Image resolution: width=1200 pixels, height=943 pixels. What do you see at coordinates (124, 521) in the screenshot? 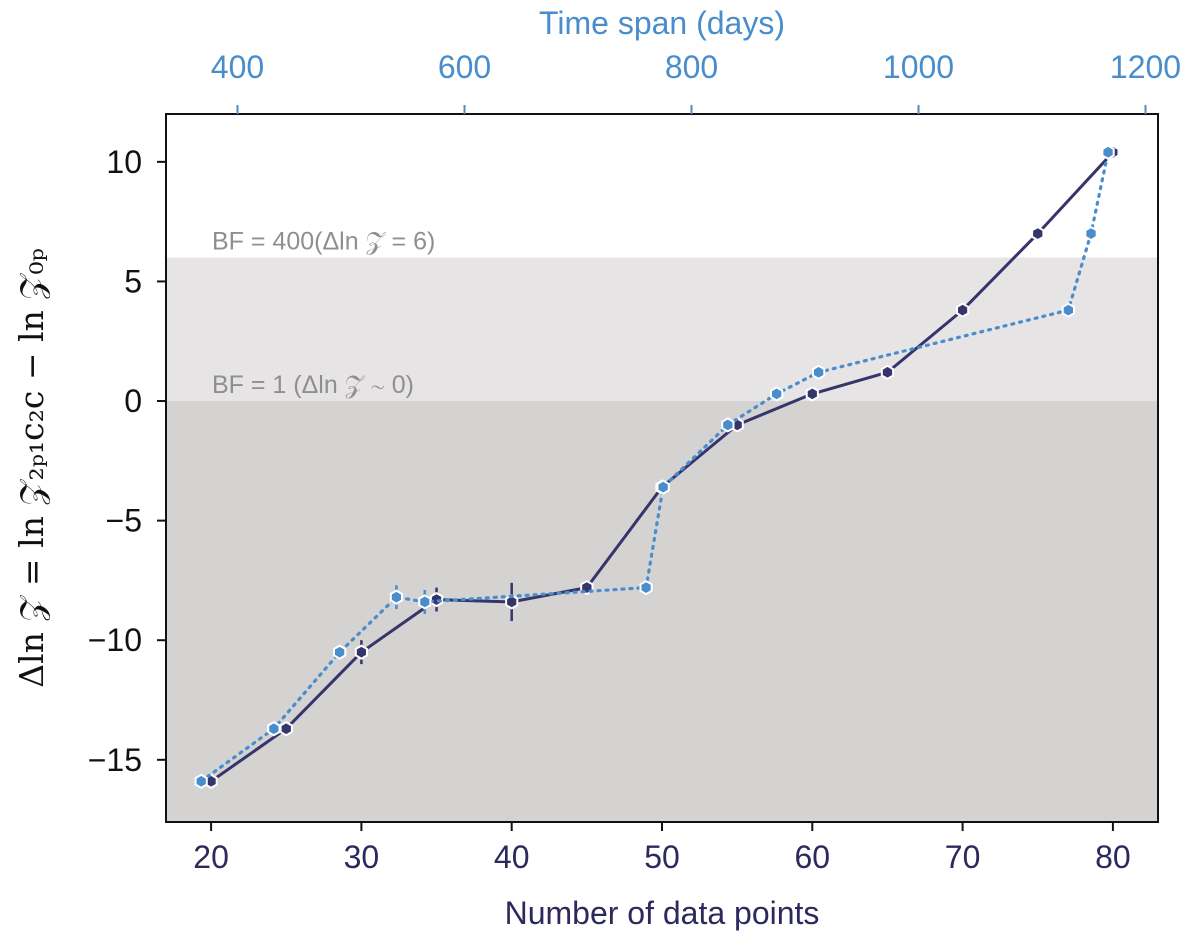
I see `left-tick-label: −5` at bounding box center [124, 521].